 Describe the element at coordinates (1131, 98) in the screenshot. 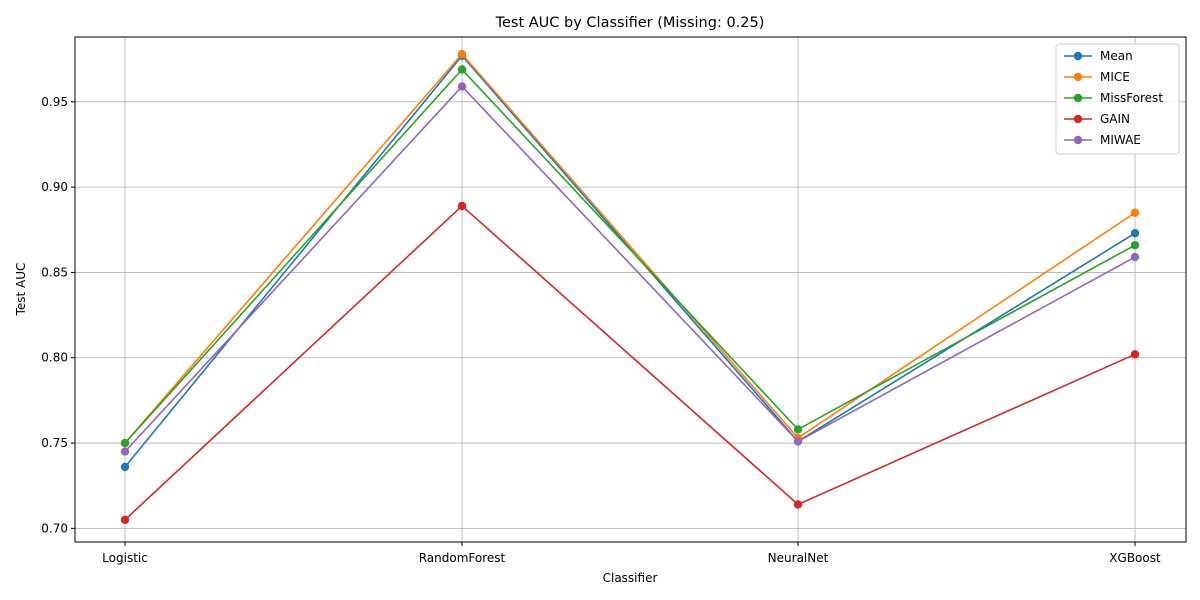

I see `legend-label: MissForest` at that location.